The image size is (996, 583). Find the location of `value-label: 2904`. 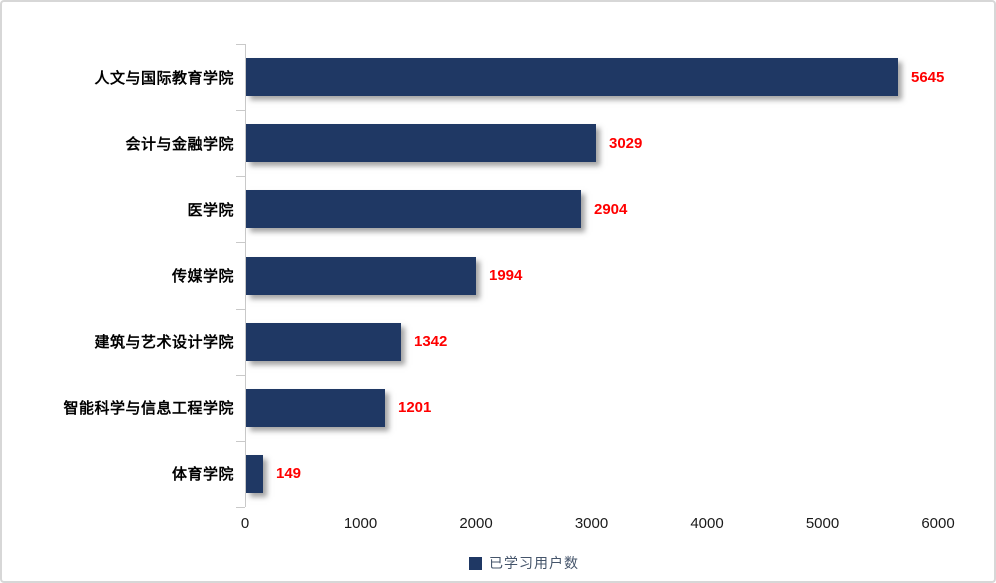

value-label: 2904 is located at coordinates (611, 209).